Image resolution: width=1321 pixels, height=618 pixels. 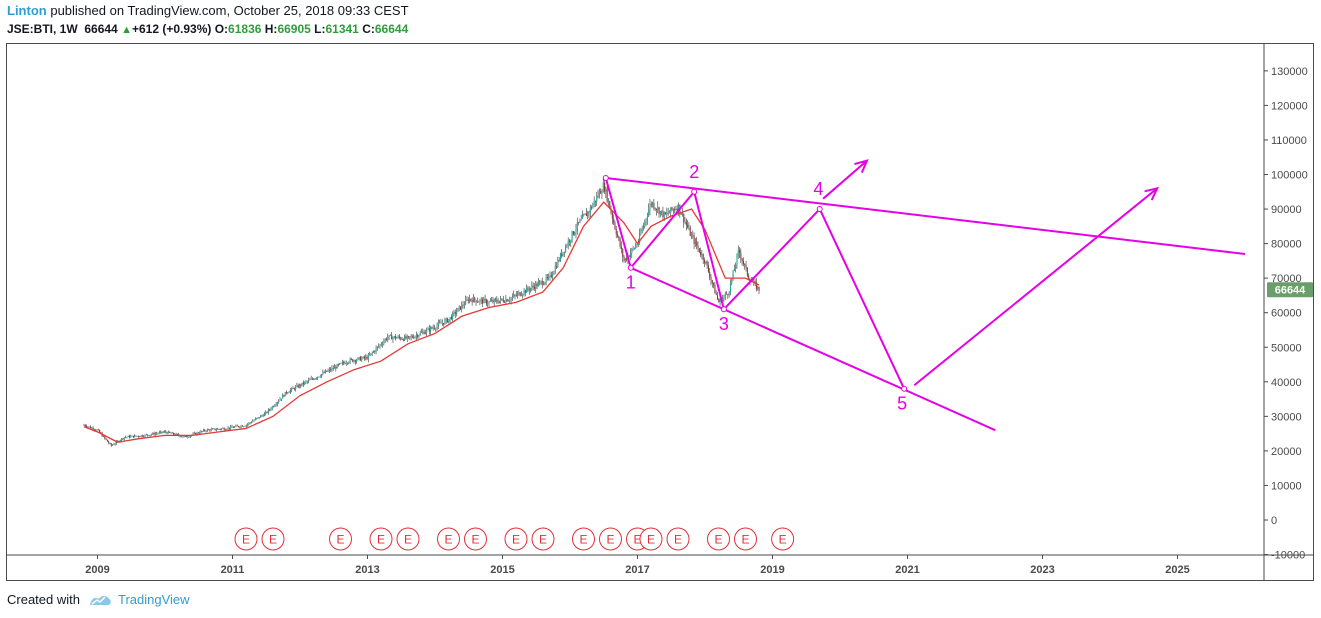 What do you see at coordinates (1286, 452) in the screenshot?
I see `y-tick-label: 20000` at bounding box center [1286, 452].